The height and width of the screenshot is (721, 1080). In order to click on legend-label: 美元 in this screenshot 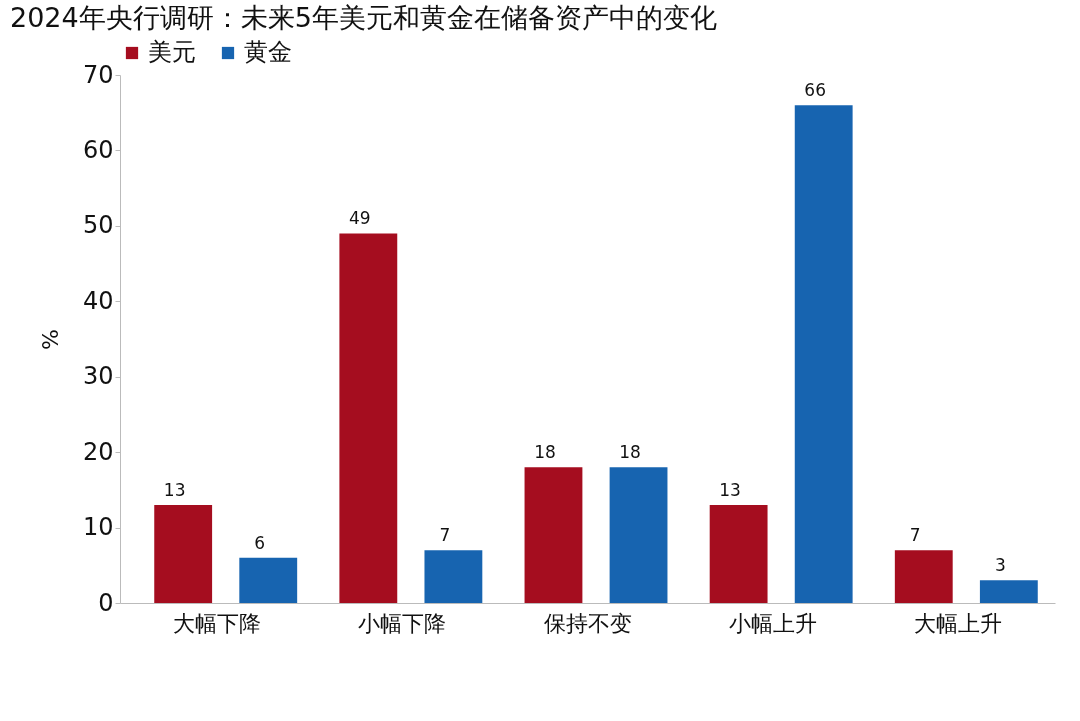, I will do `click(172, 52)`.